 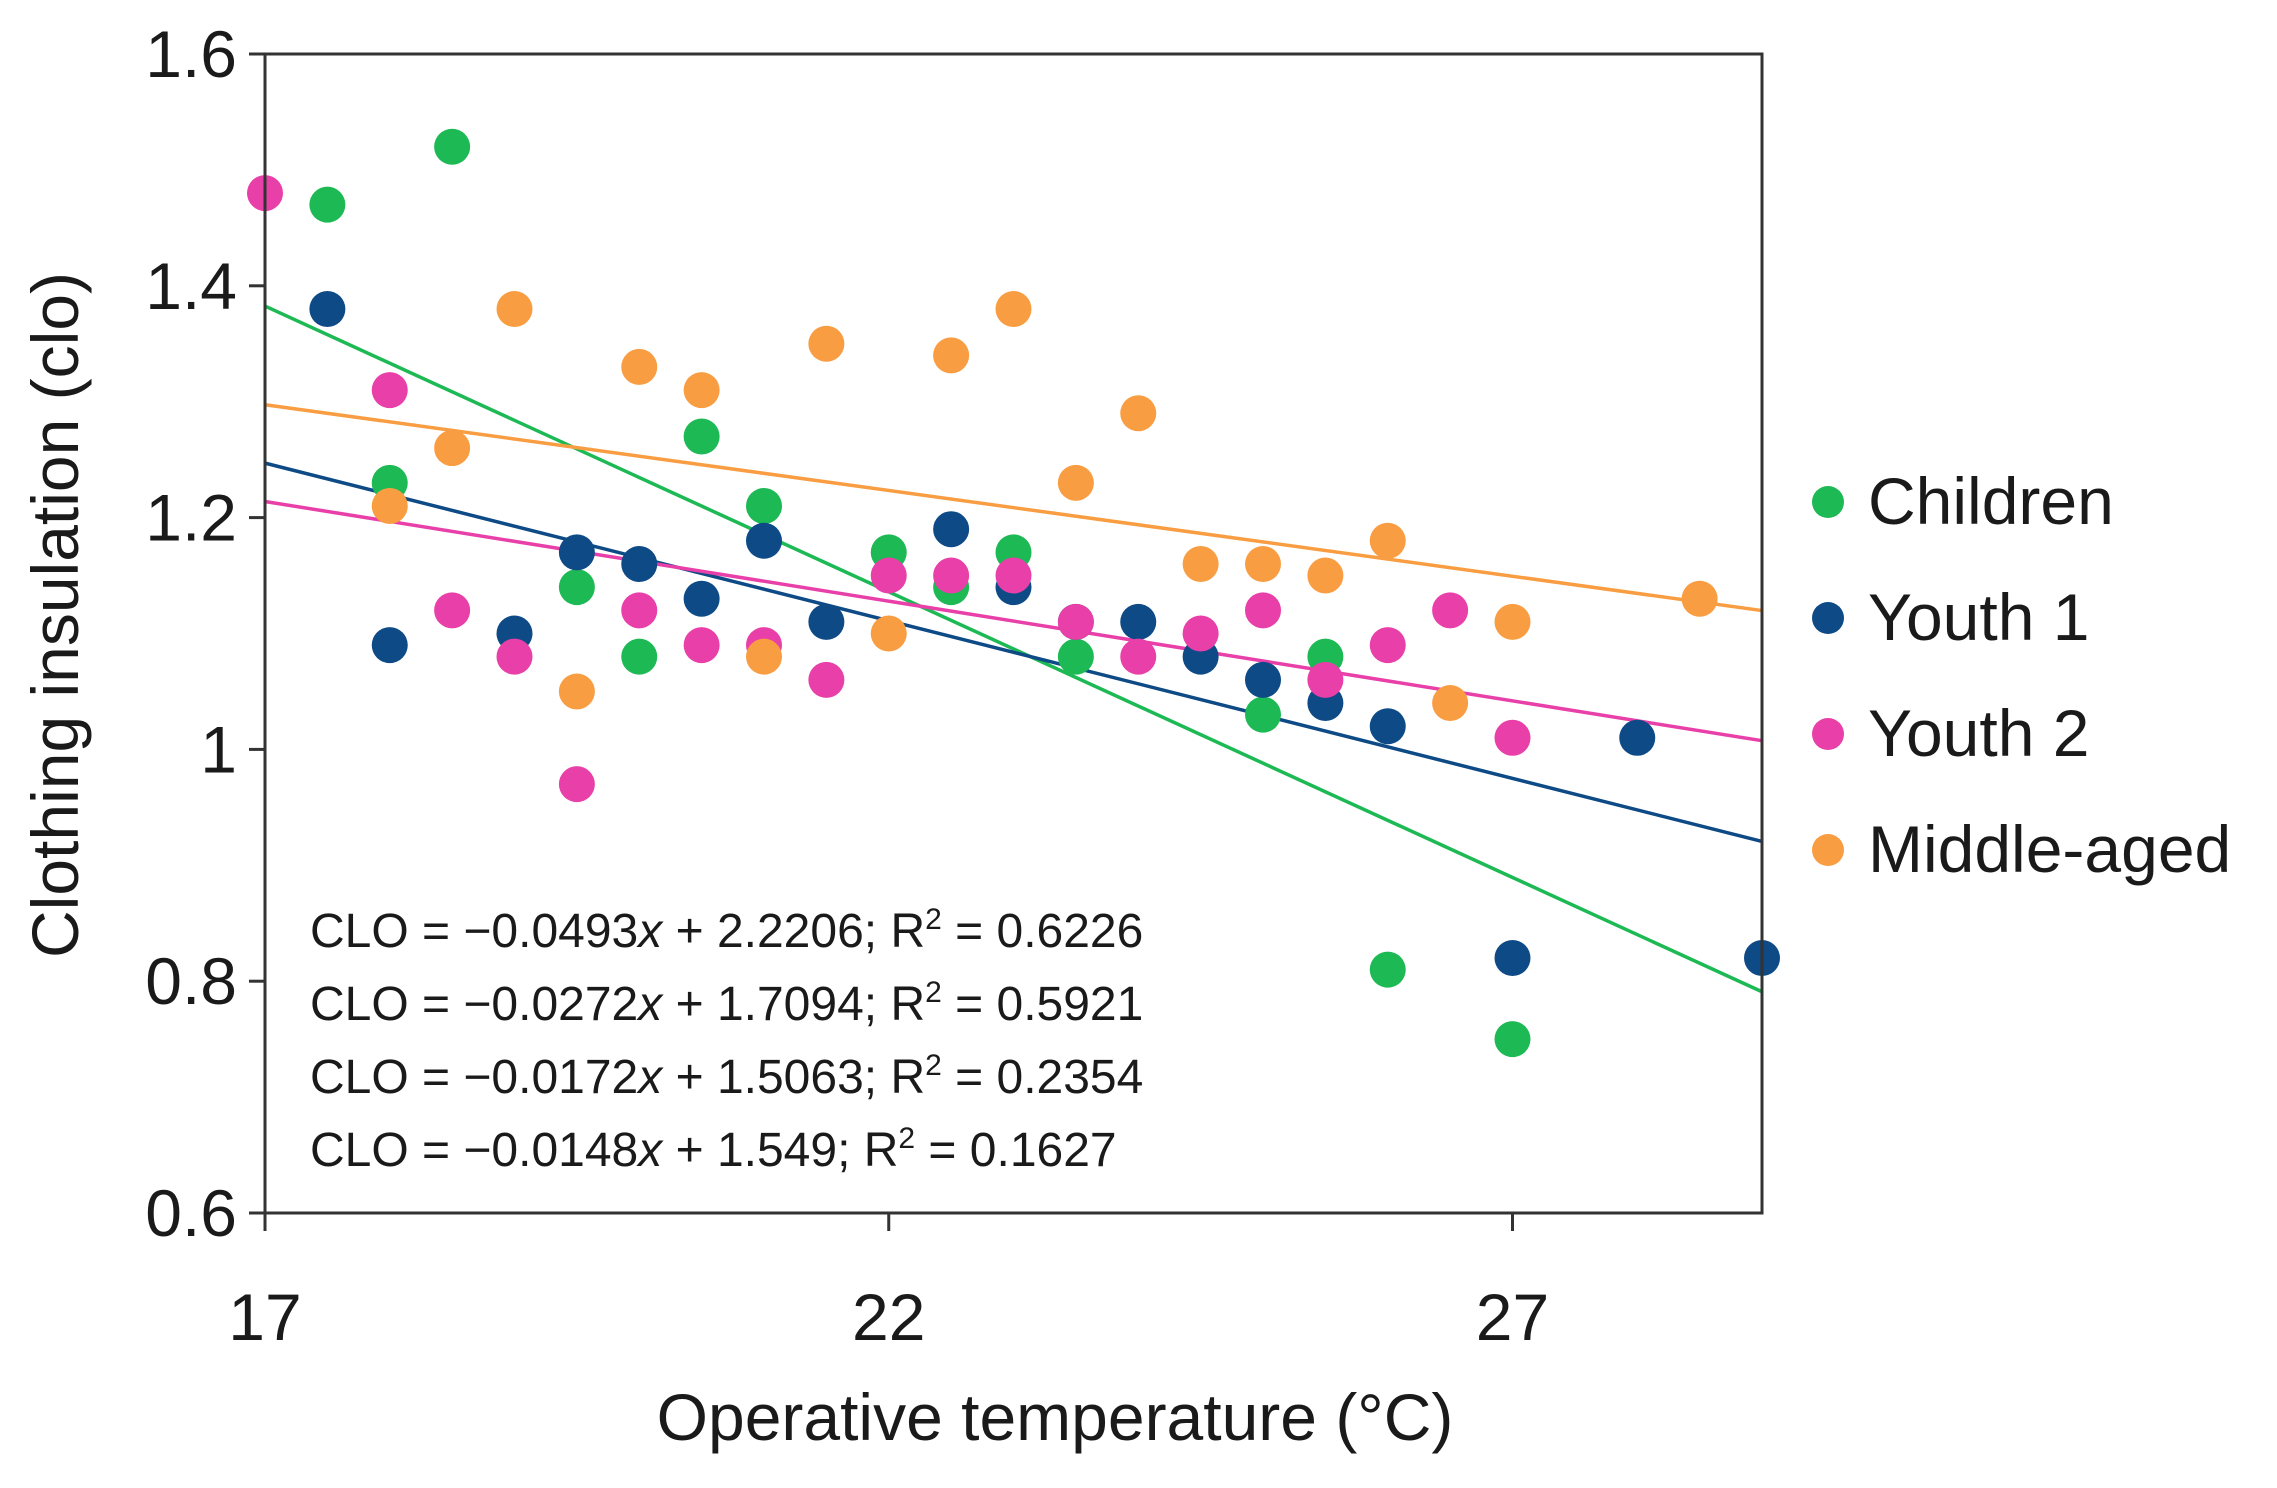 I want to click on y-tick-label: 1.4, so click(x=191, y=286).